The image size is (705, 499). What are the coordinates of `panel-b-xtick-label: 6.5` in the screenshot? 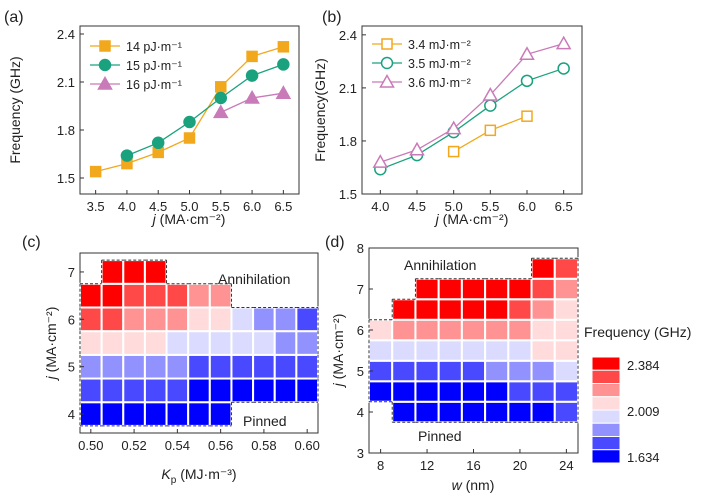 It's located at (564, 206).